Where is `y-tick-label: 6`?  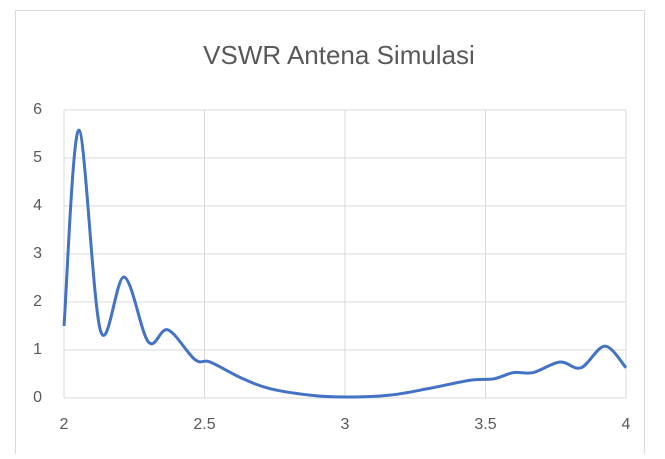
y-tick-label: 6 is located at coordinates (37, 109).